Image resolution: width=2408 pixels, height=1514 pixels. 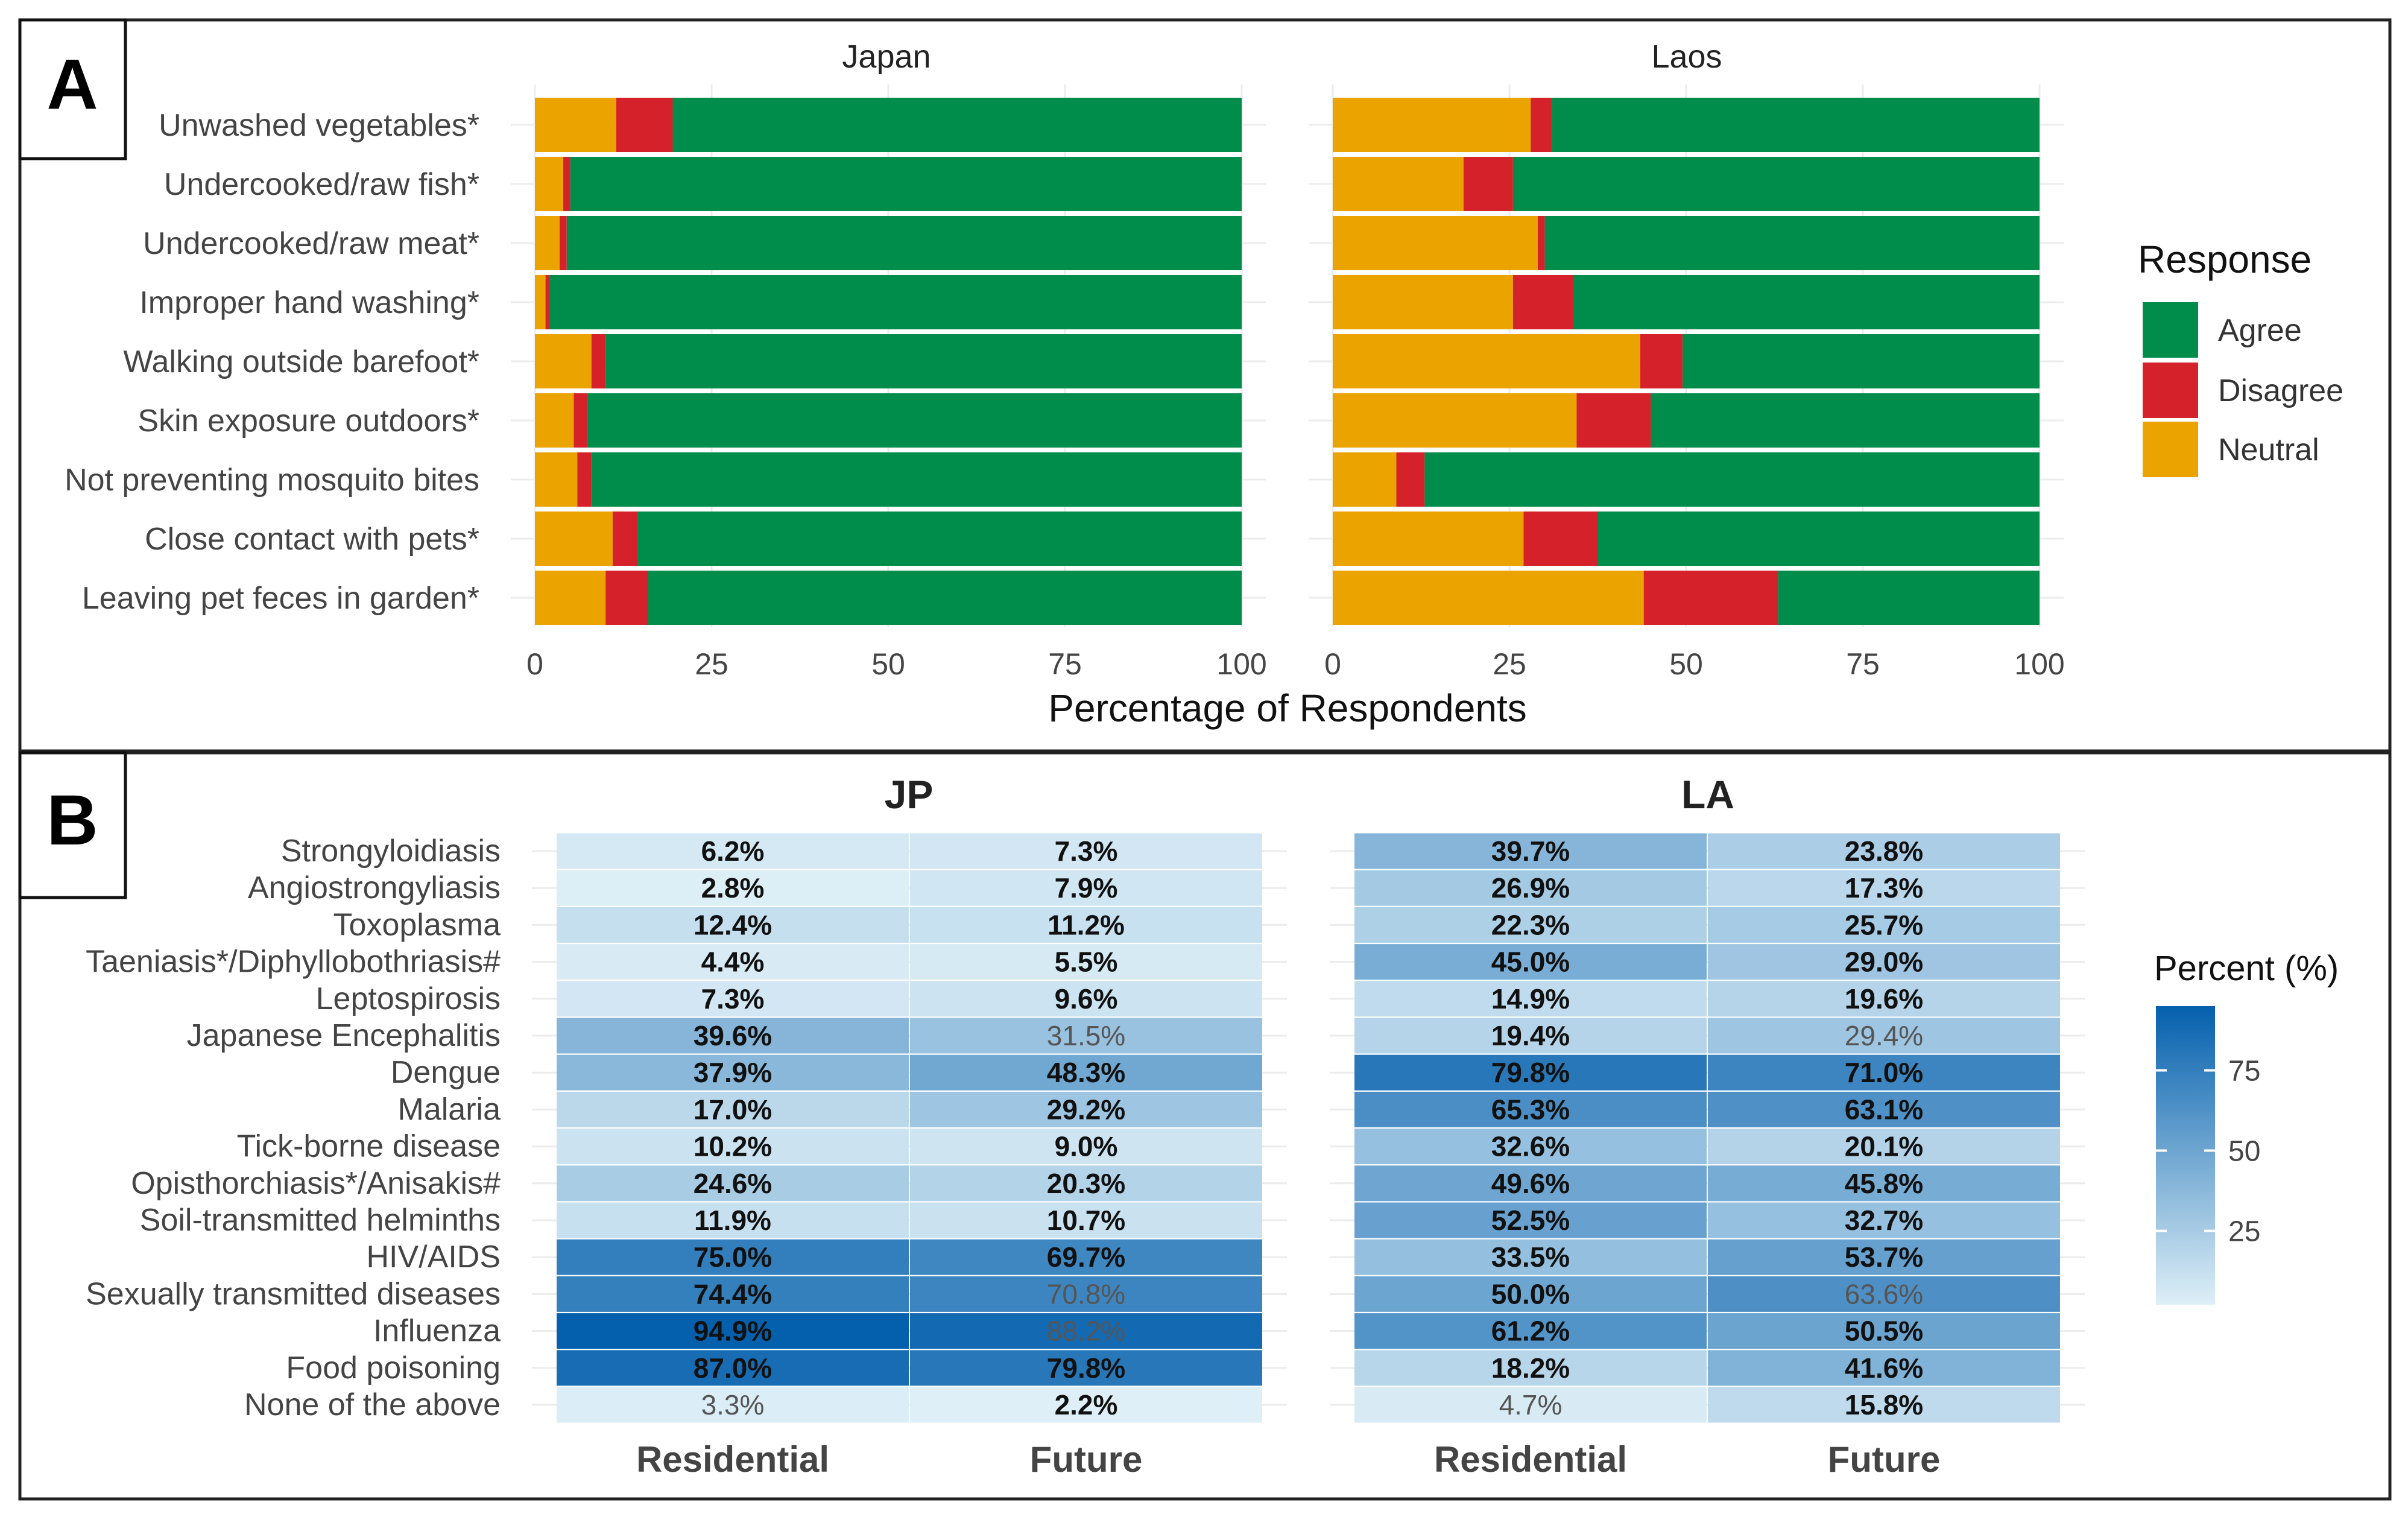 I want to click on legend-label-agree: Agree, so click(x=2260, y=330).